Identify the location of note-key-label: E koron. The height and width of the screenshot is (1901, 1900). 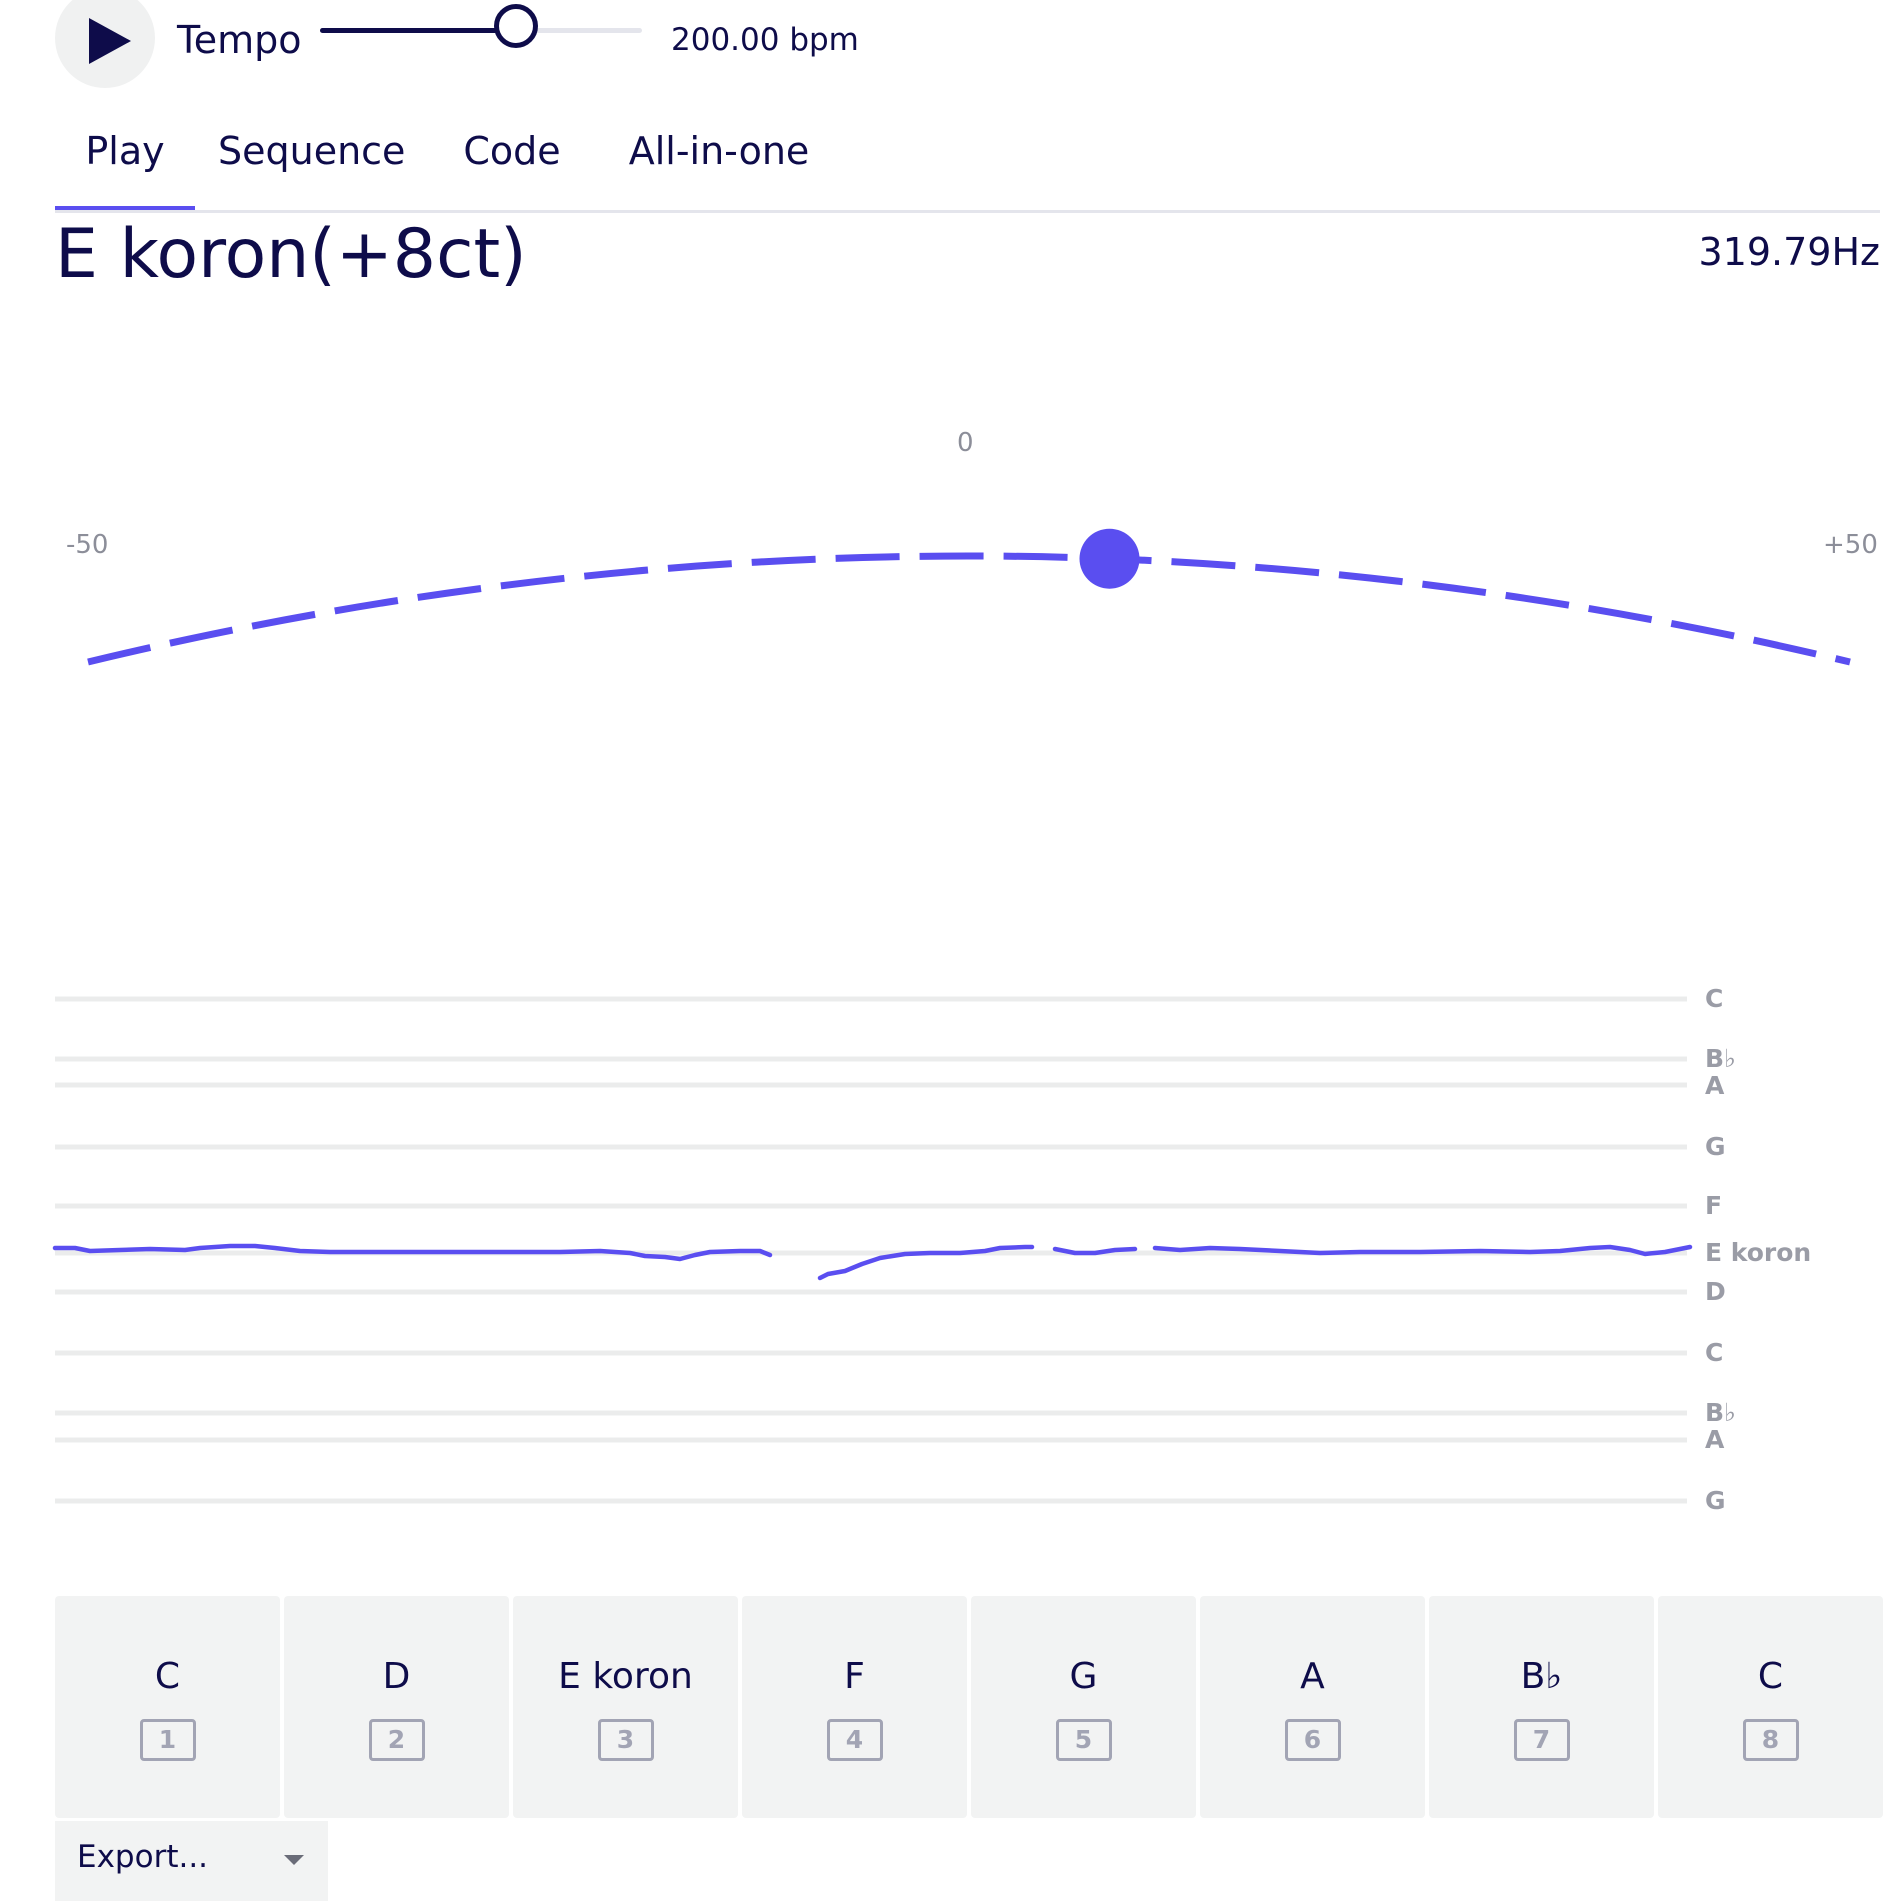
(625, 1676).